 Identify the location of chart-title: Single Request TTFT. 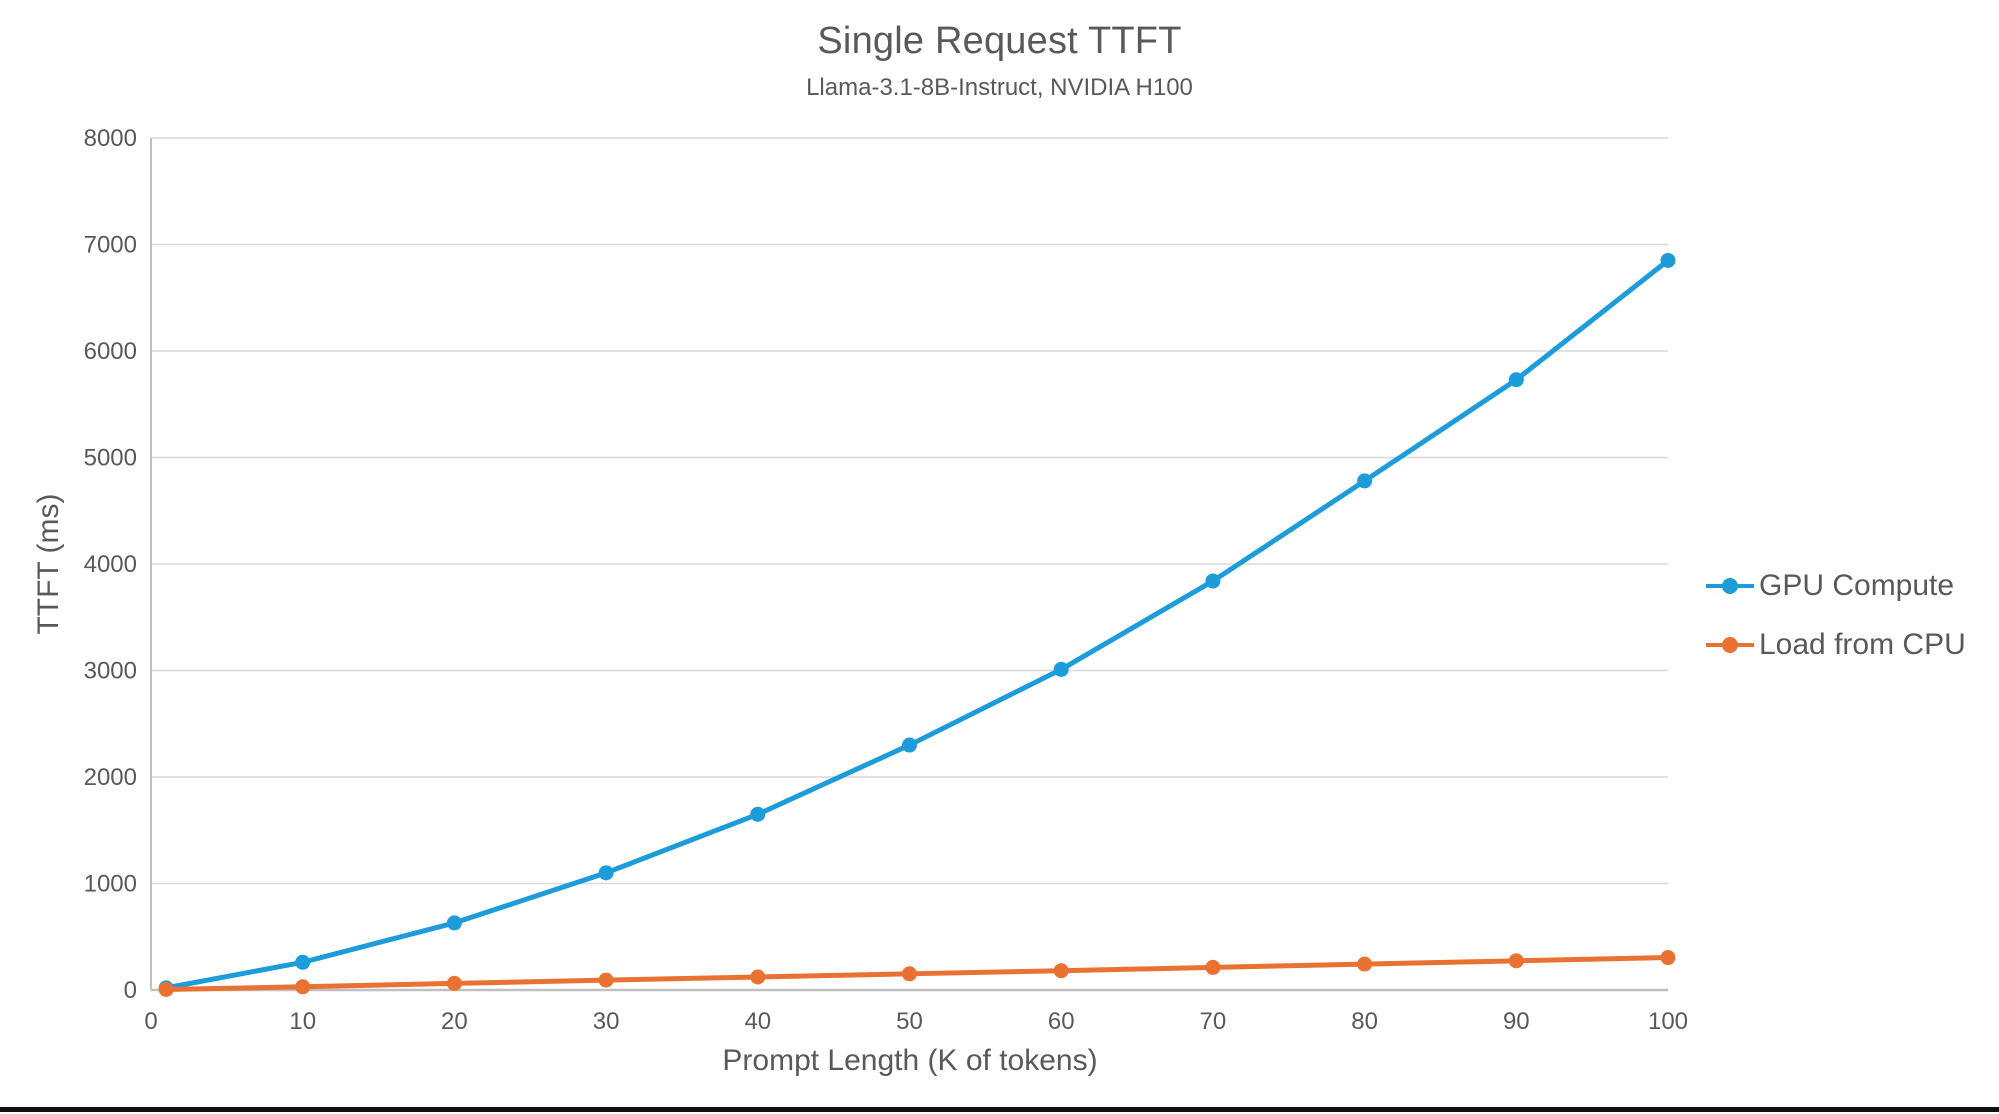
(999, 41).